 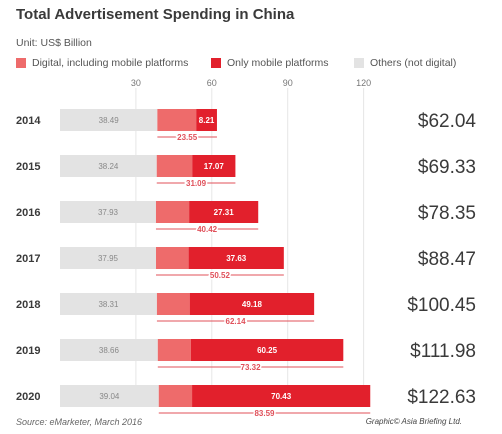 What do you see at coordinates (28, 213) in the screenshot?
I see `y-category-label: 2016` at bounding box center [28, 213].